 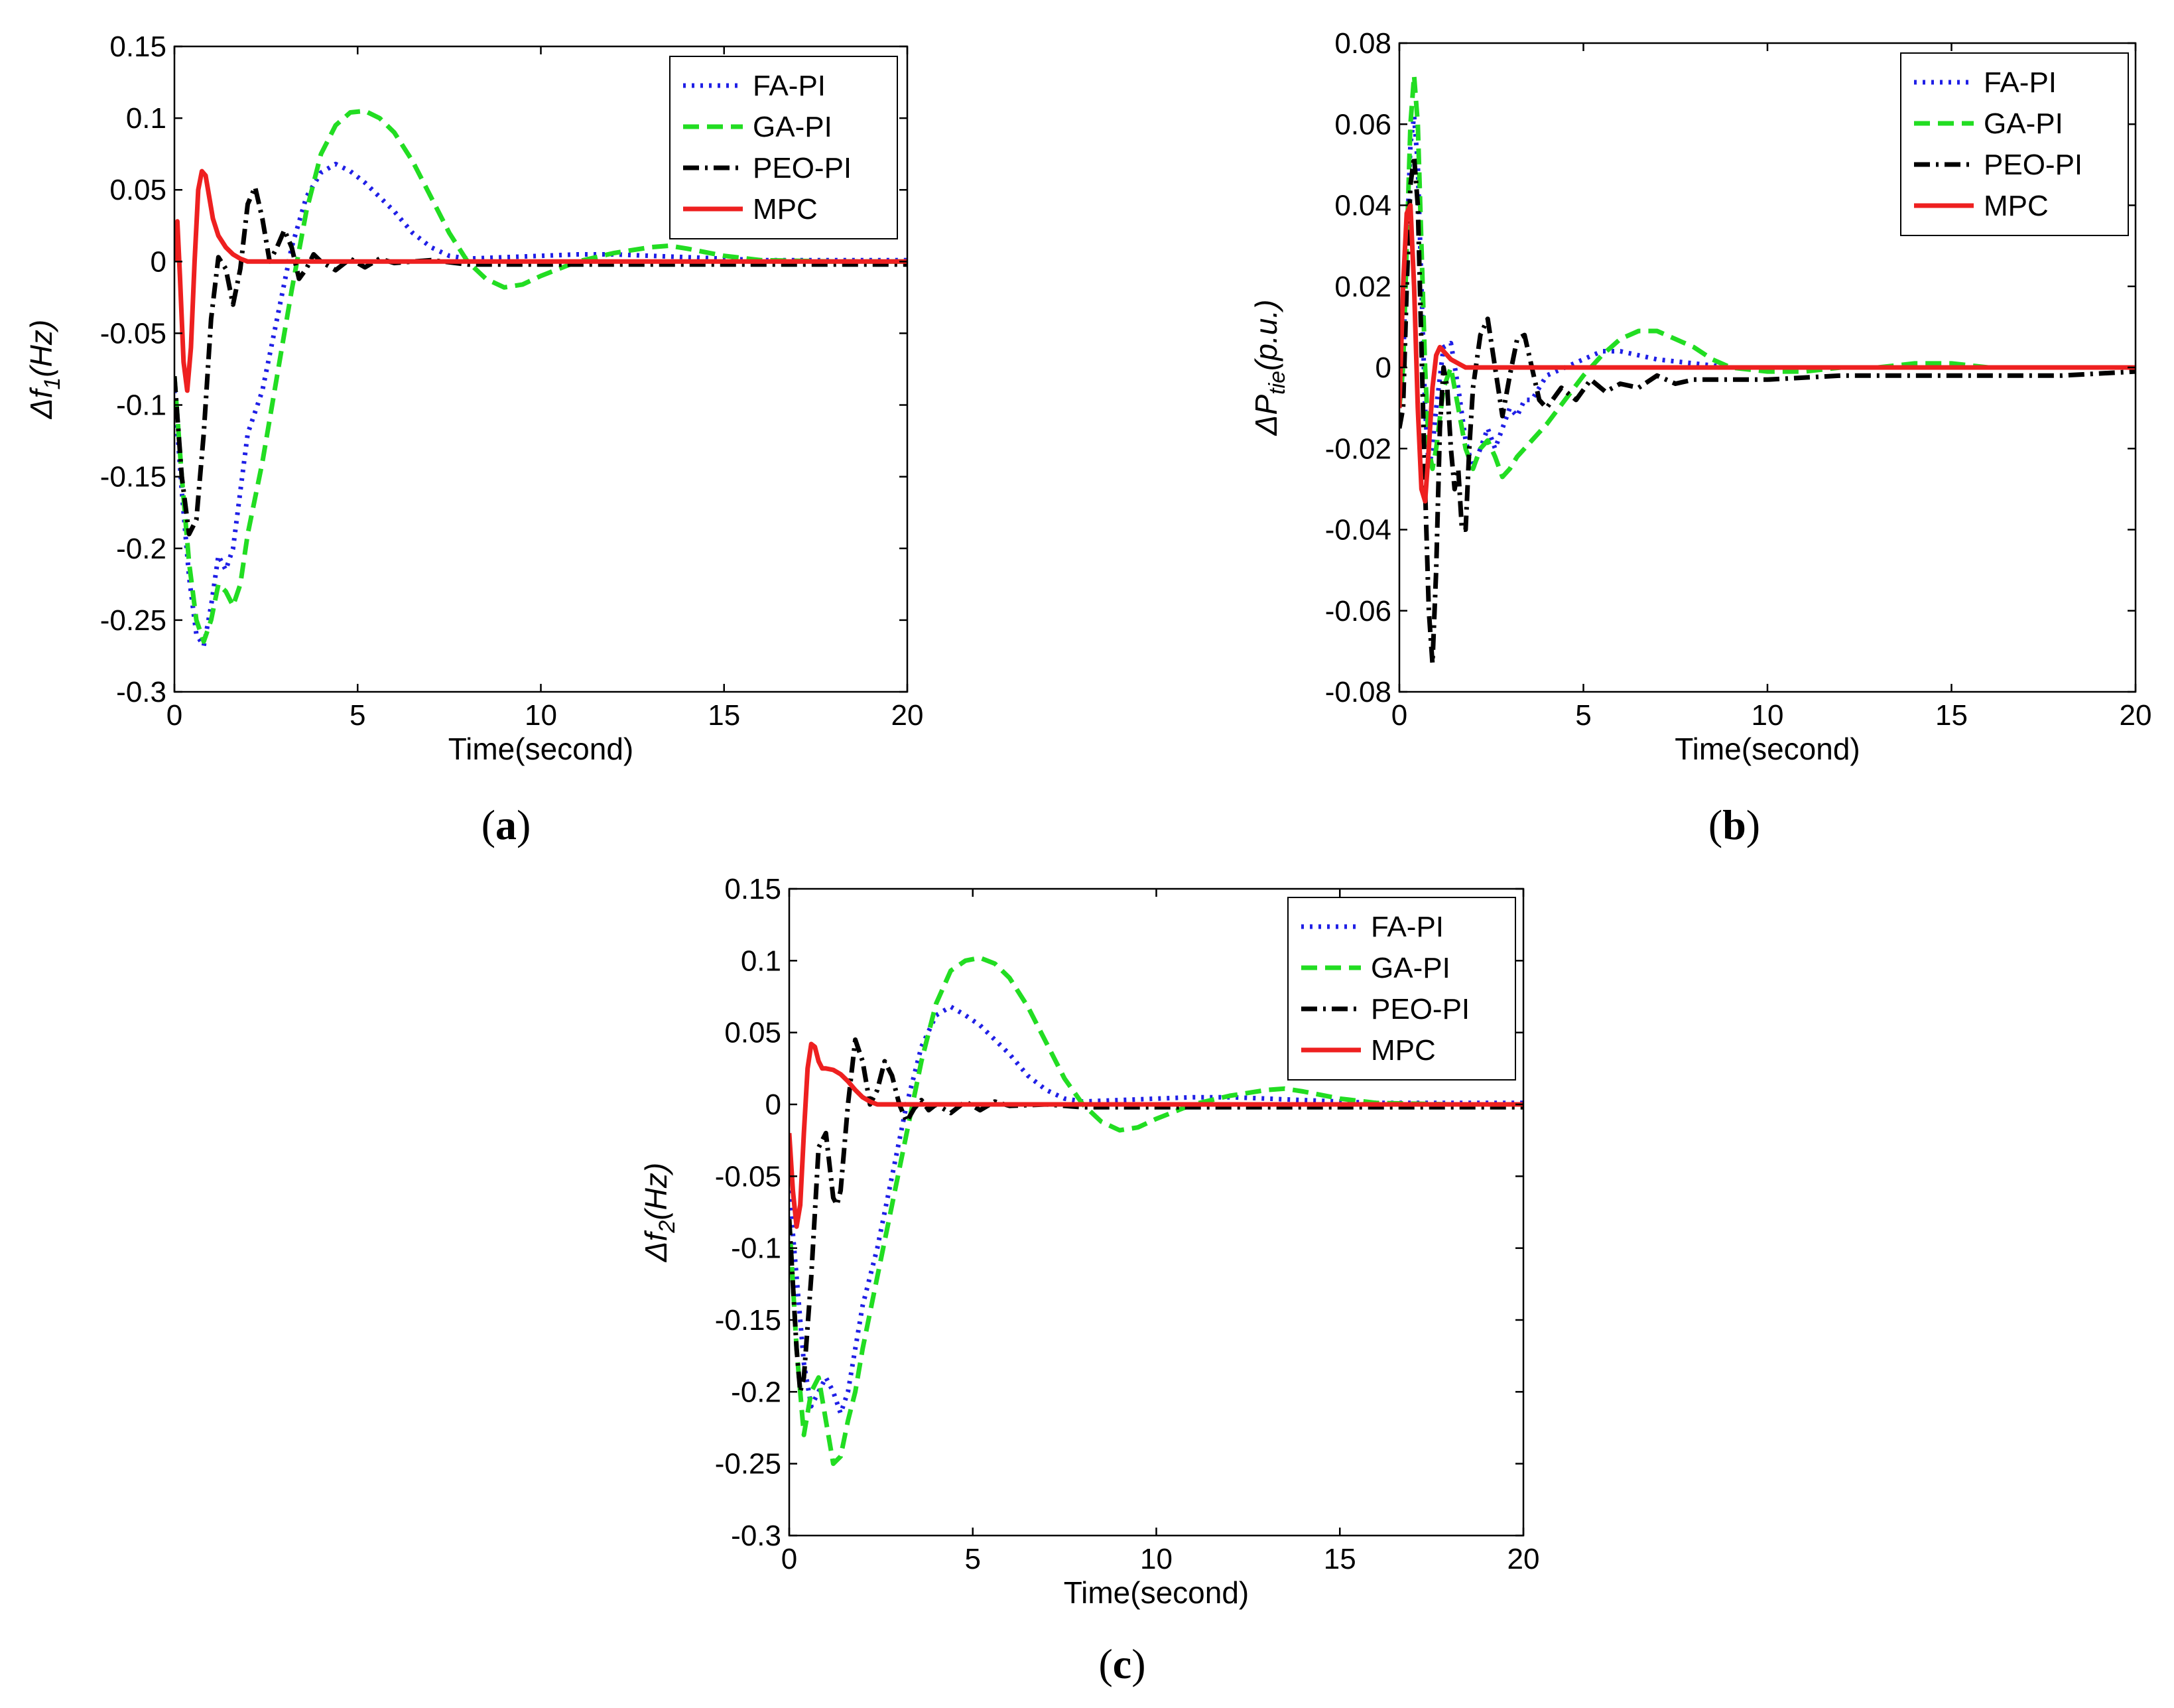 I want to click on panel-letter: a, so click(x=506, y=824).